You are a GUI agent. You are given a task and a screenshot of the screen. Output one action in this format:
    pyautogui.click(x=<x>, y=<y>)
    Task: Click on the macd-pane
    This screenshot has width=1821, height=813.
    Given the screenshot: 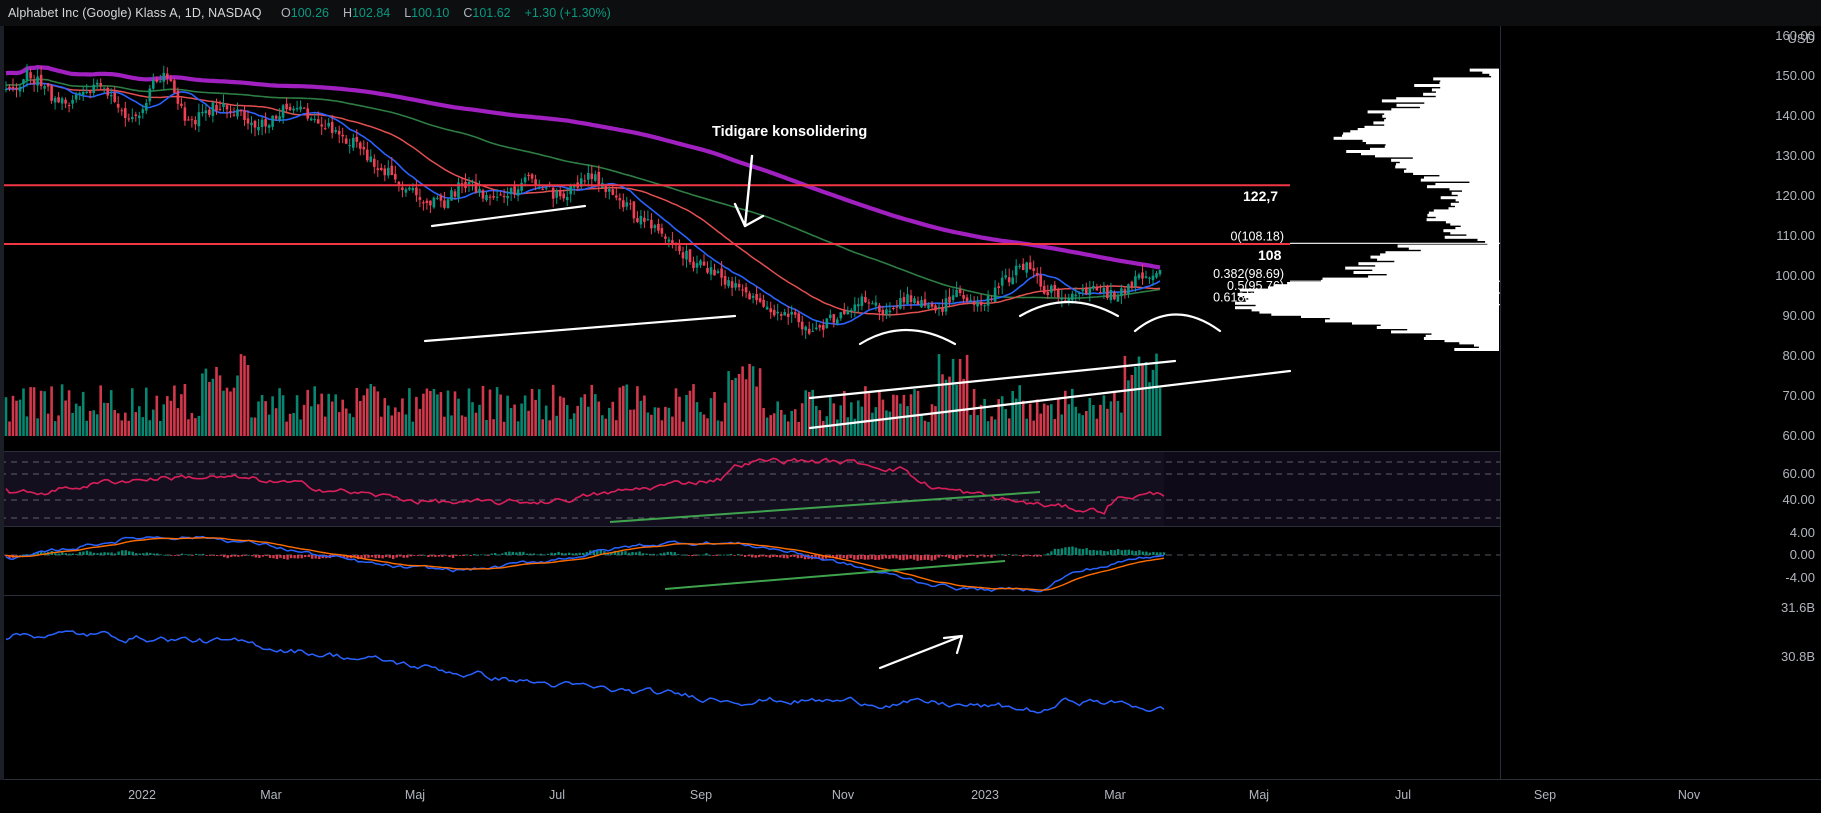 What is the action you would take?
    pyautogui.click(x=750, y=561)
    